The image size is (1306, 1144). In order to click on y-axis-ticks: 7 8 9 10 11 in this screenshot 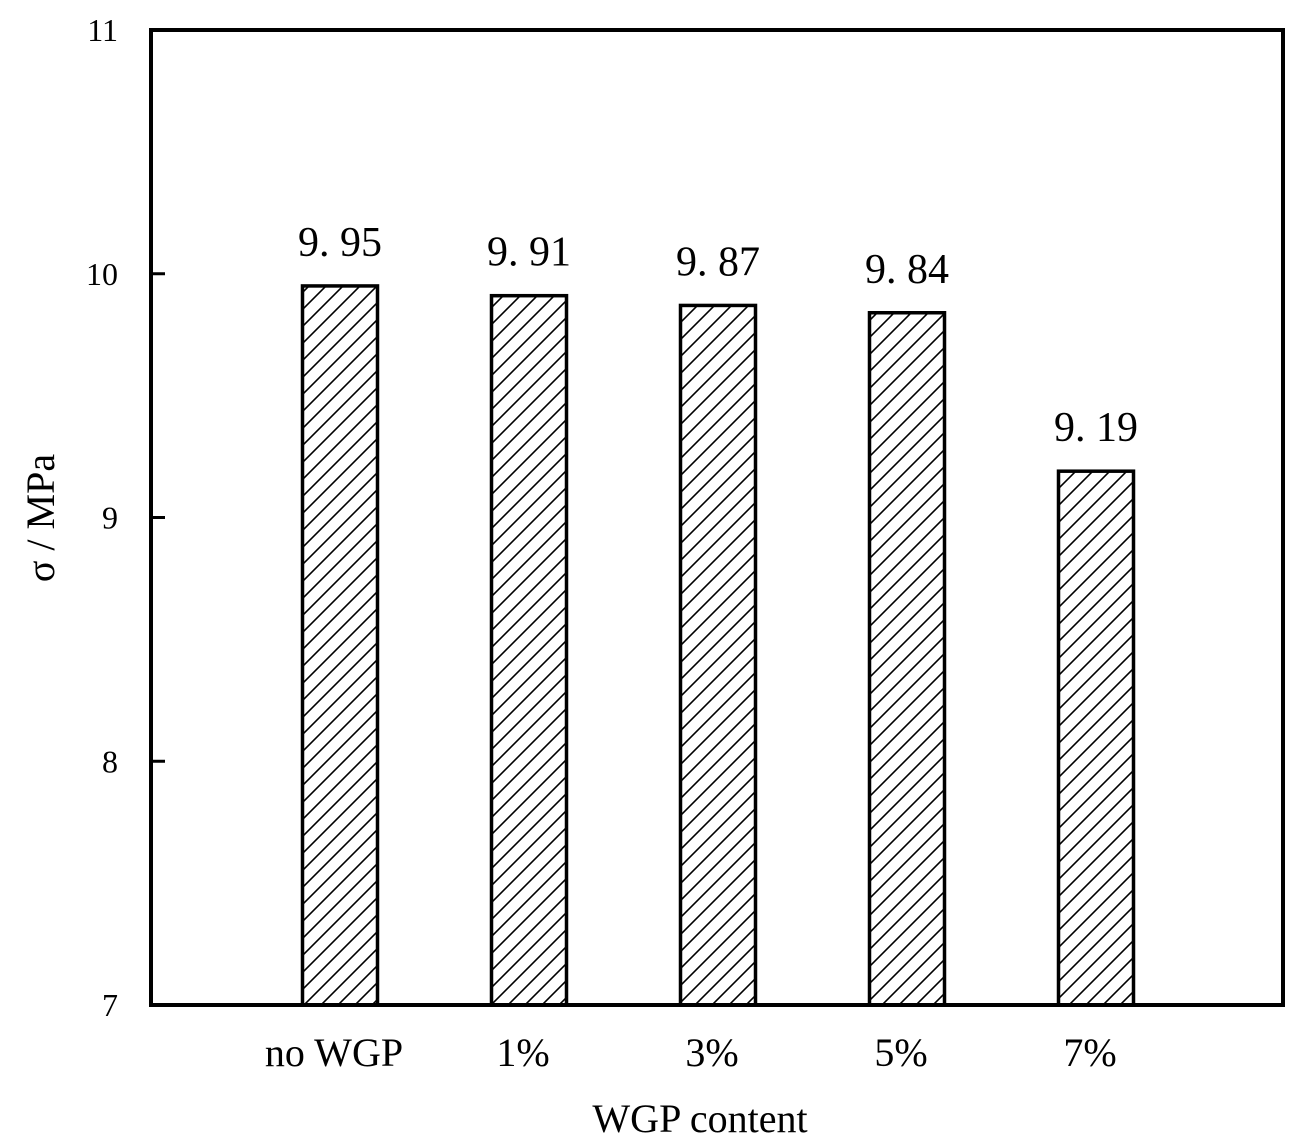, I will do `click(125, 517)`.